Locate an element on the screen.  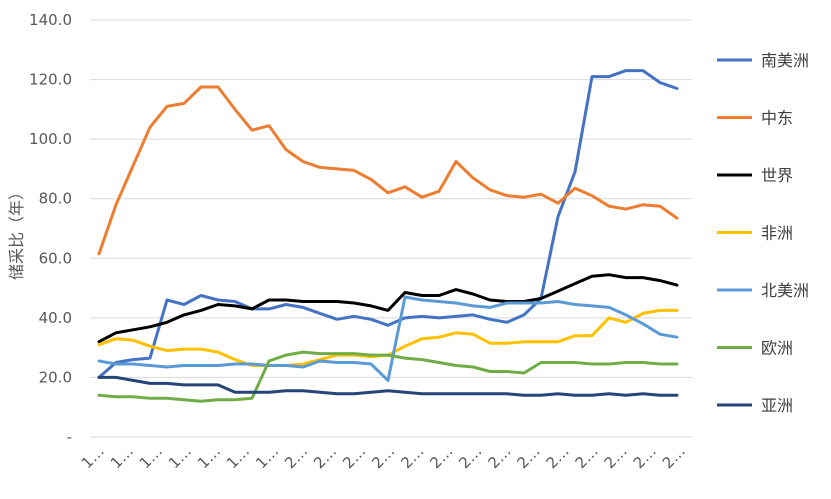
legend-label: 世界 is located at coordinates (777, 175).